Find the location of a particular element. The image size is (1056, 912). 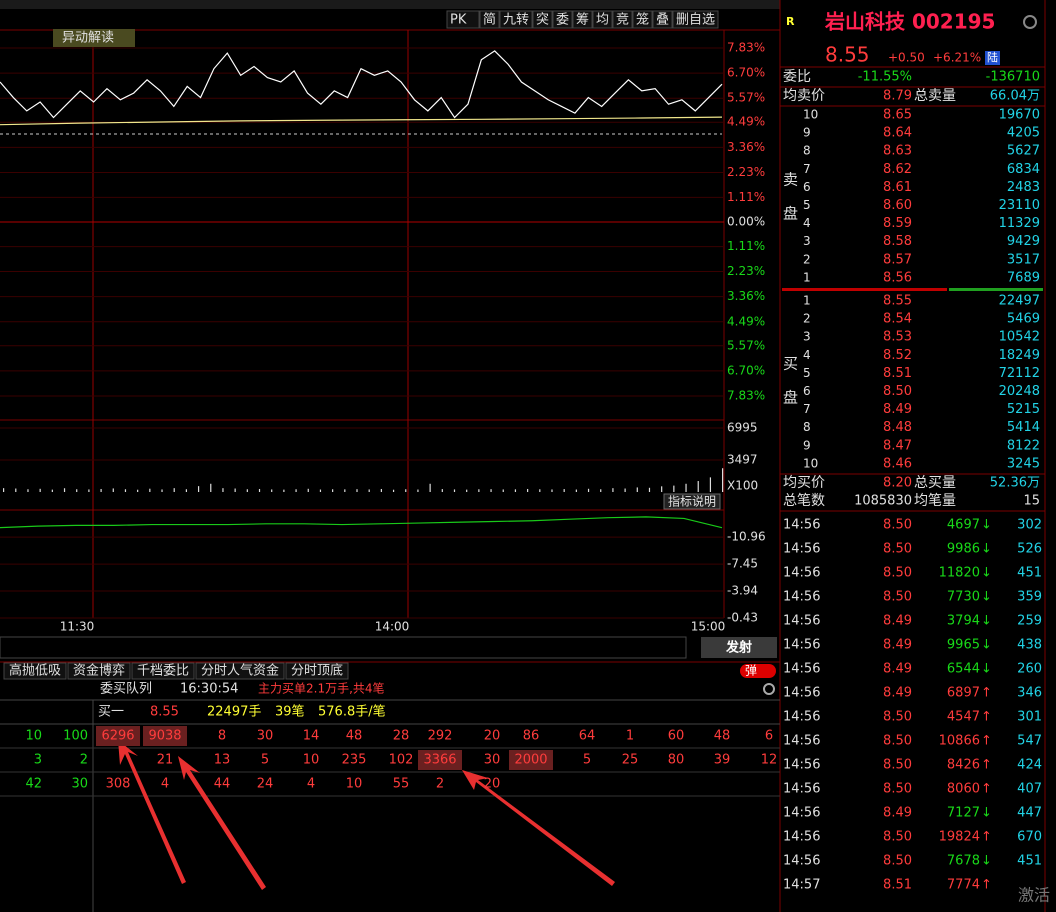

value: 8.20 is located at coordinates (897, 483).